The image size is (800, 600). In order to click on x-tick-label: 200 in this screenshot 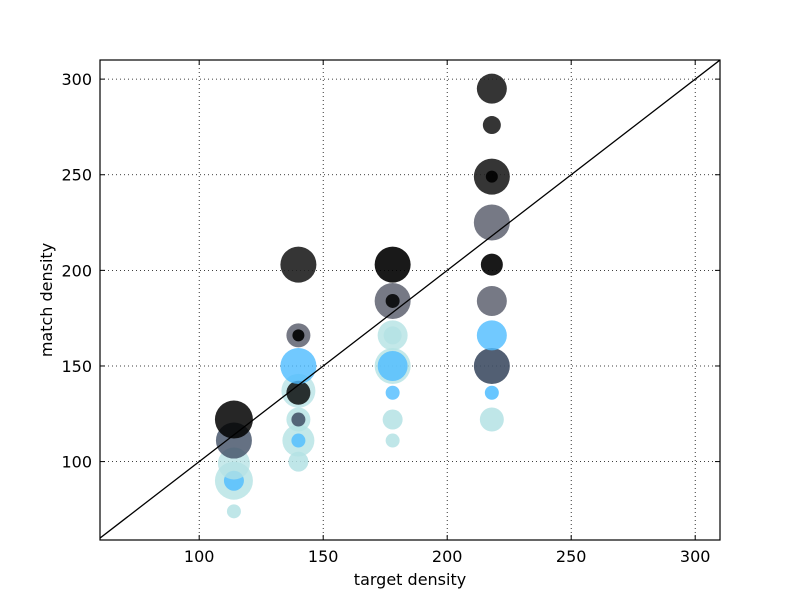, I will do `click(447, 556)`.